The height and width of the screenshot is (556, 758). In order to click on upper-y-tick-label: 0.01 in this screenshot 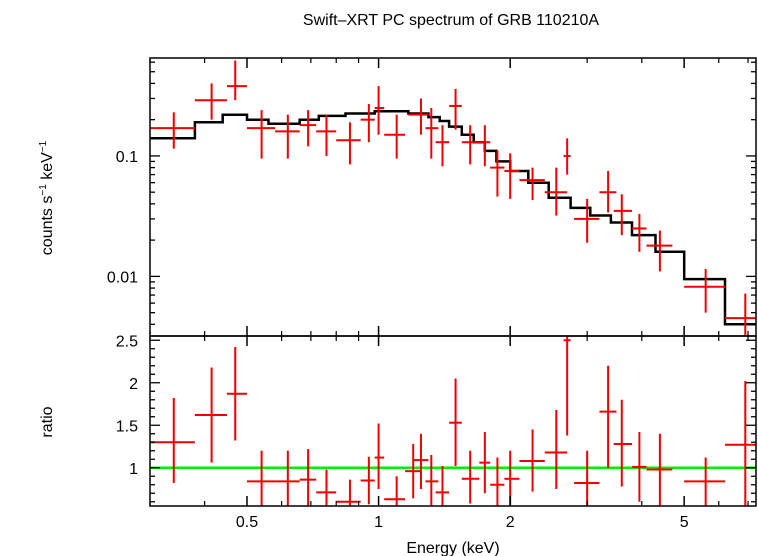, I will do `click(122, 277)`.